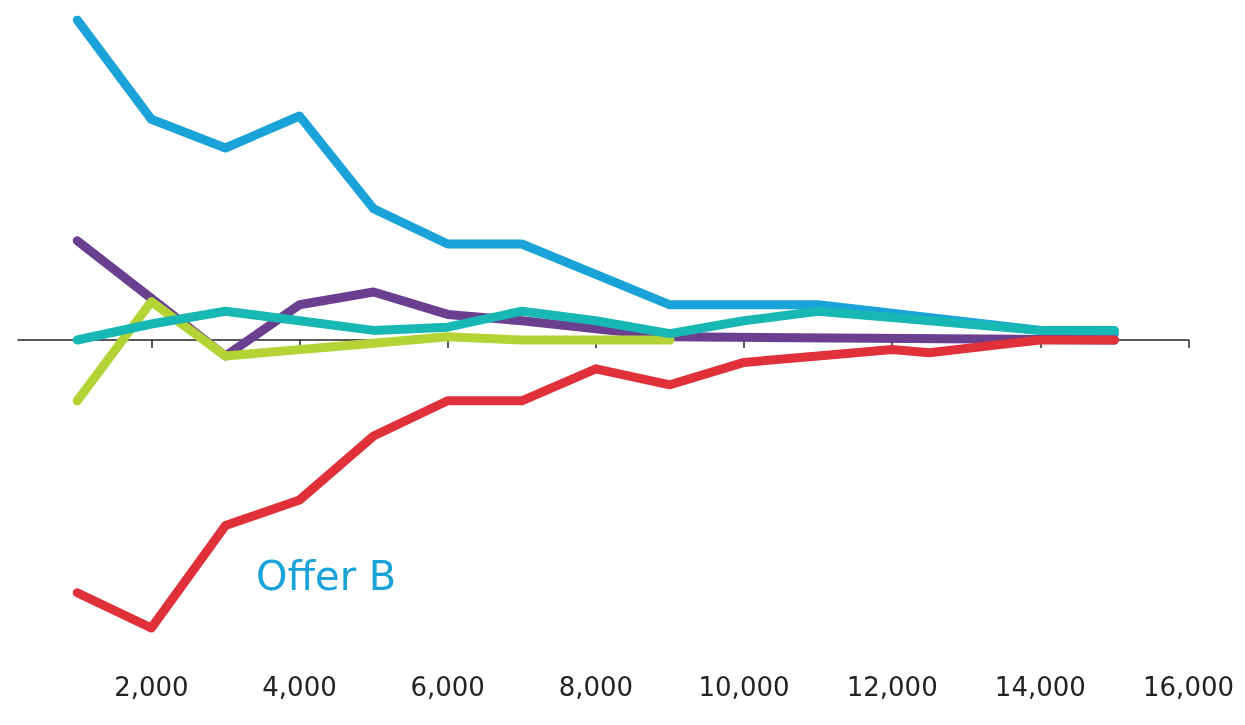 This screenshot has height=725, width=1245. I want to click on x-tick-label: 14,000, so click(1040, 687).